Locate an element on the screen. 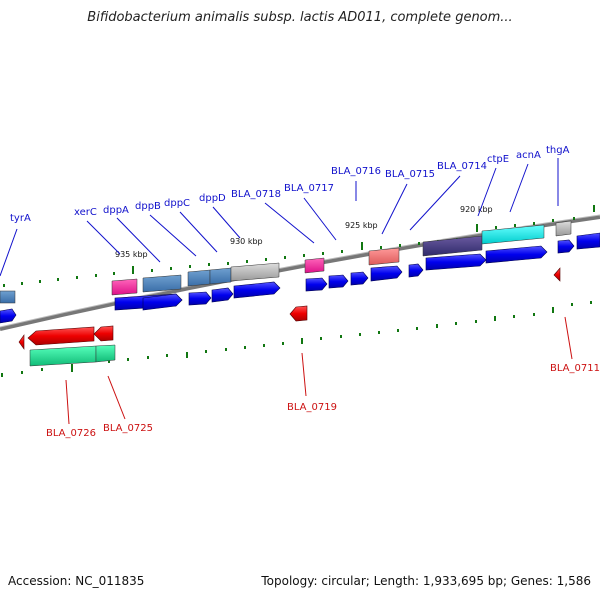 Image resolution: width=600 pixels, height=600 pixels. scale-label-925: 925 kbp is located at coordinates (361, 225).